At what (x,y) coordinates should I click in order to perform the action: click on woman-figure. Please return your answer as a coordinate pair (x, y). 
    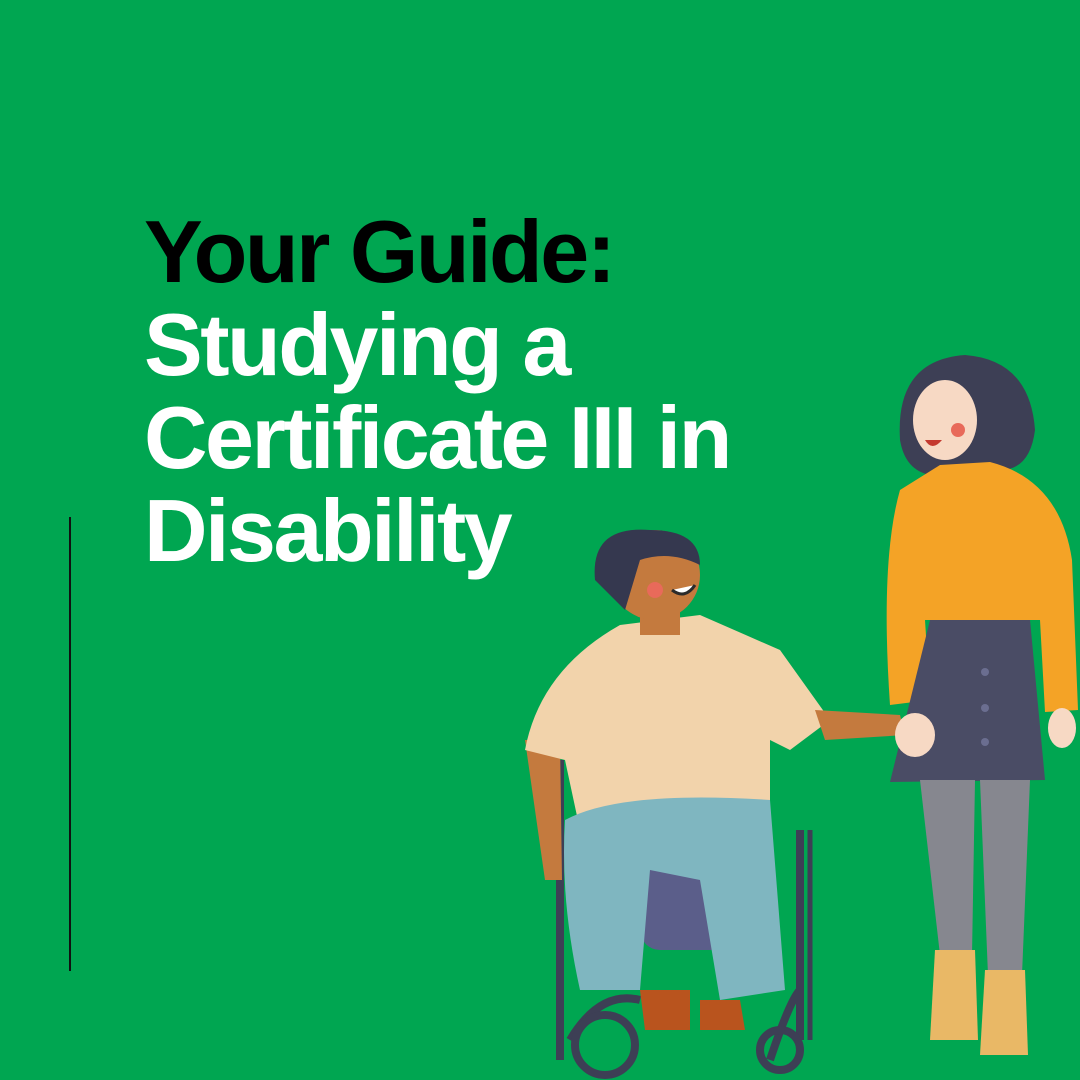
    Looking at the image, I should click on (982, 705).